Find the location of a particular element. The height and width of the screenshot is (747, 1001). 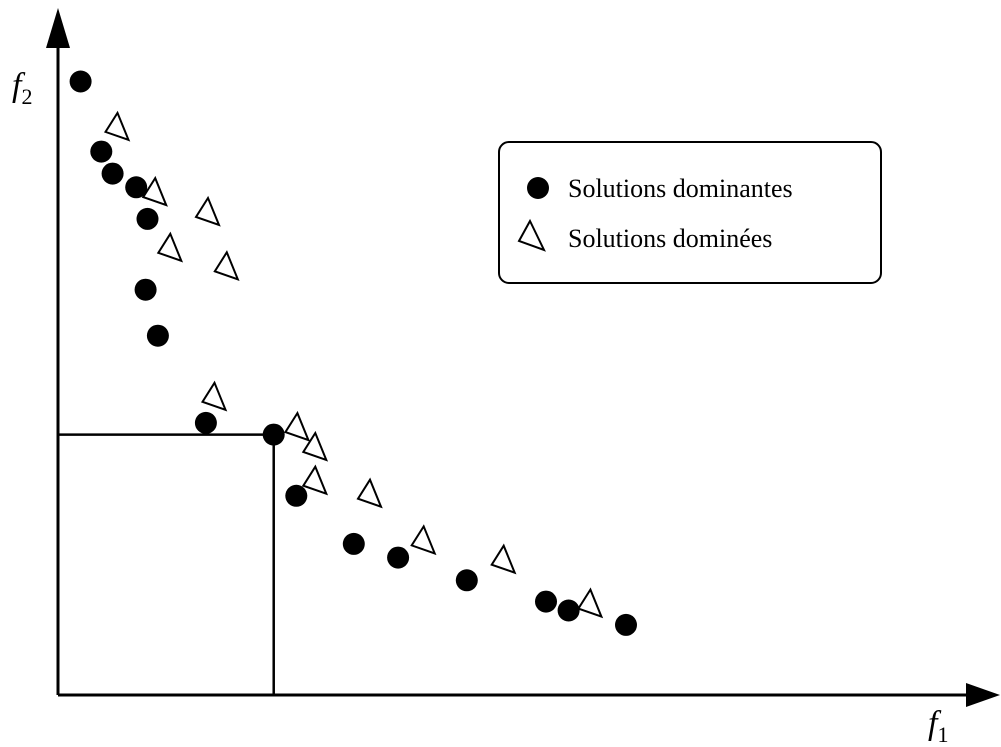

legend-marker-dominees is located at coordinates (531, 235).